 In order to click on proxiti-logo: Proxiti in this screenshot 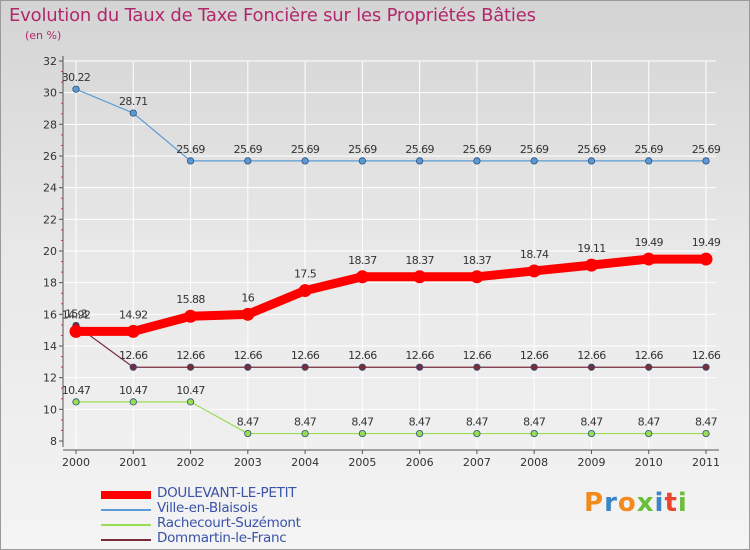, I will do `click(636, 503)`.